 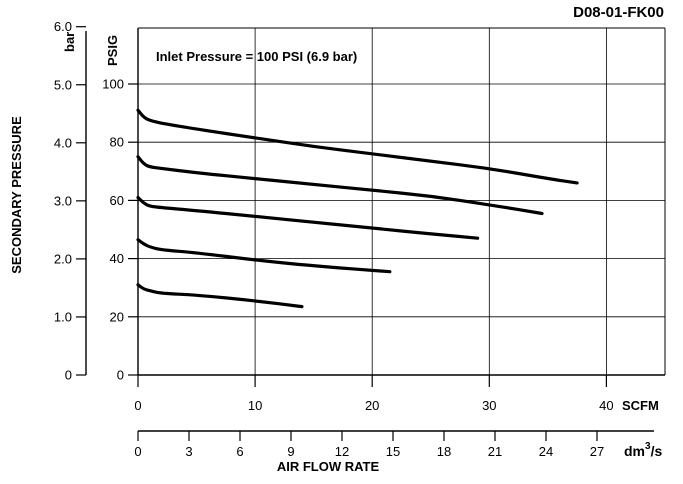 What do you see at coordinates (117, 316) in the screenshot?
I see `y-tick-label-psig: 20` at bounding box center [117, 316].